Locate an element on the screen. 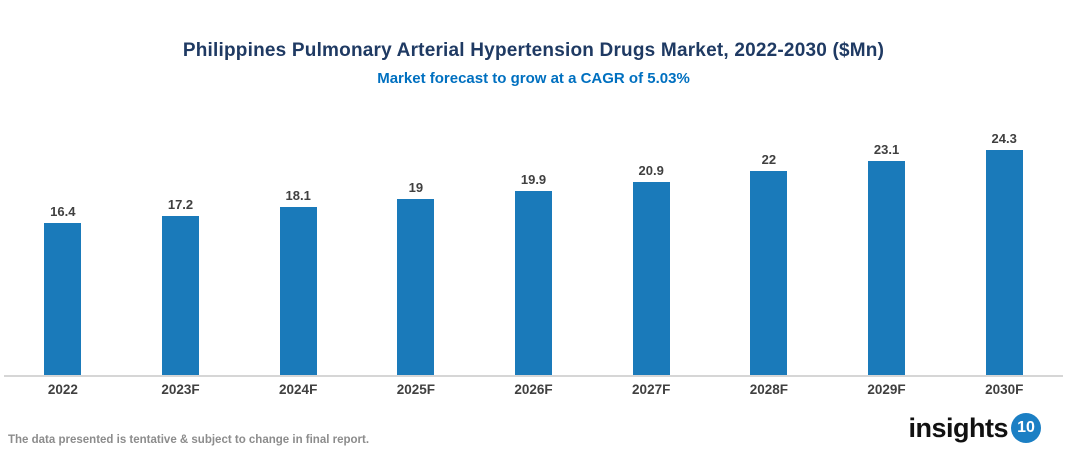 The image size is (1067, 454). bar-column: 23.1 is located at coordinates (887, 237).